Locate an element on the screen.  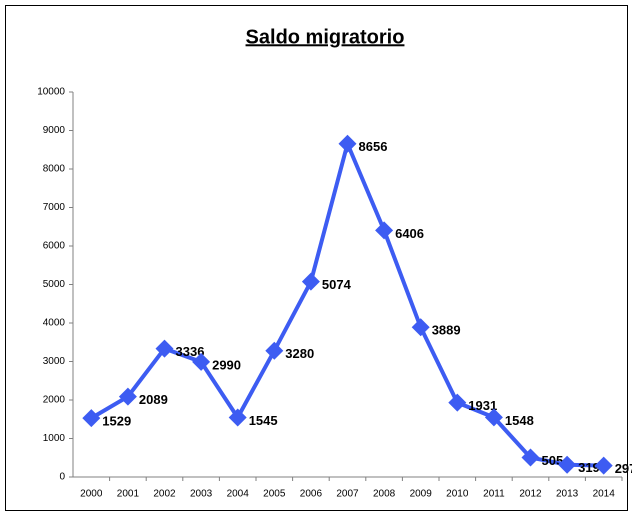
data-label: 3889 is located at coordinates (446, 330).